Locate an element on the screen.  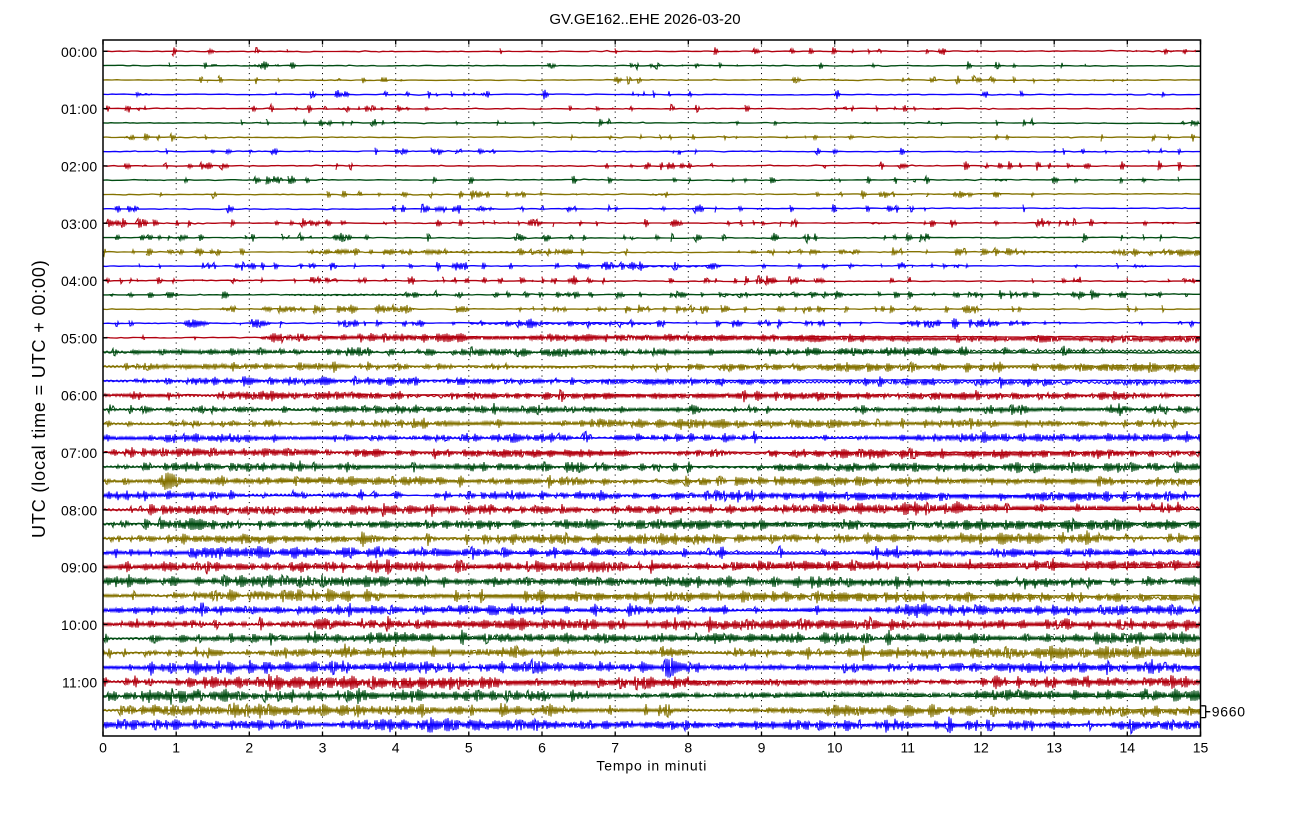
svg-text: 06:00 is located at coordinates (79, 396).